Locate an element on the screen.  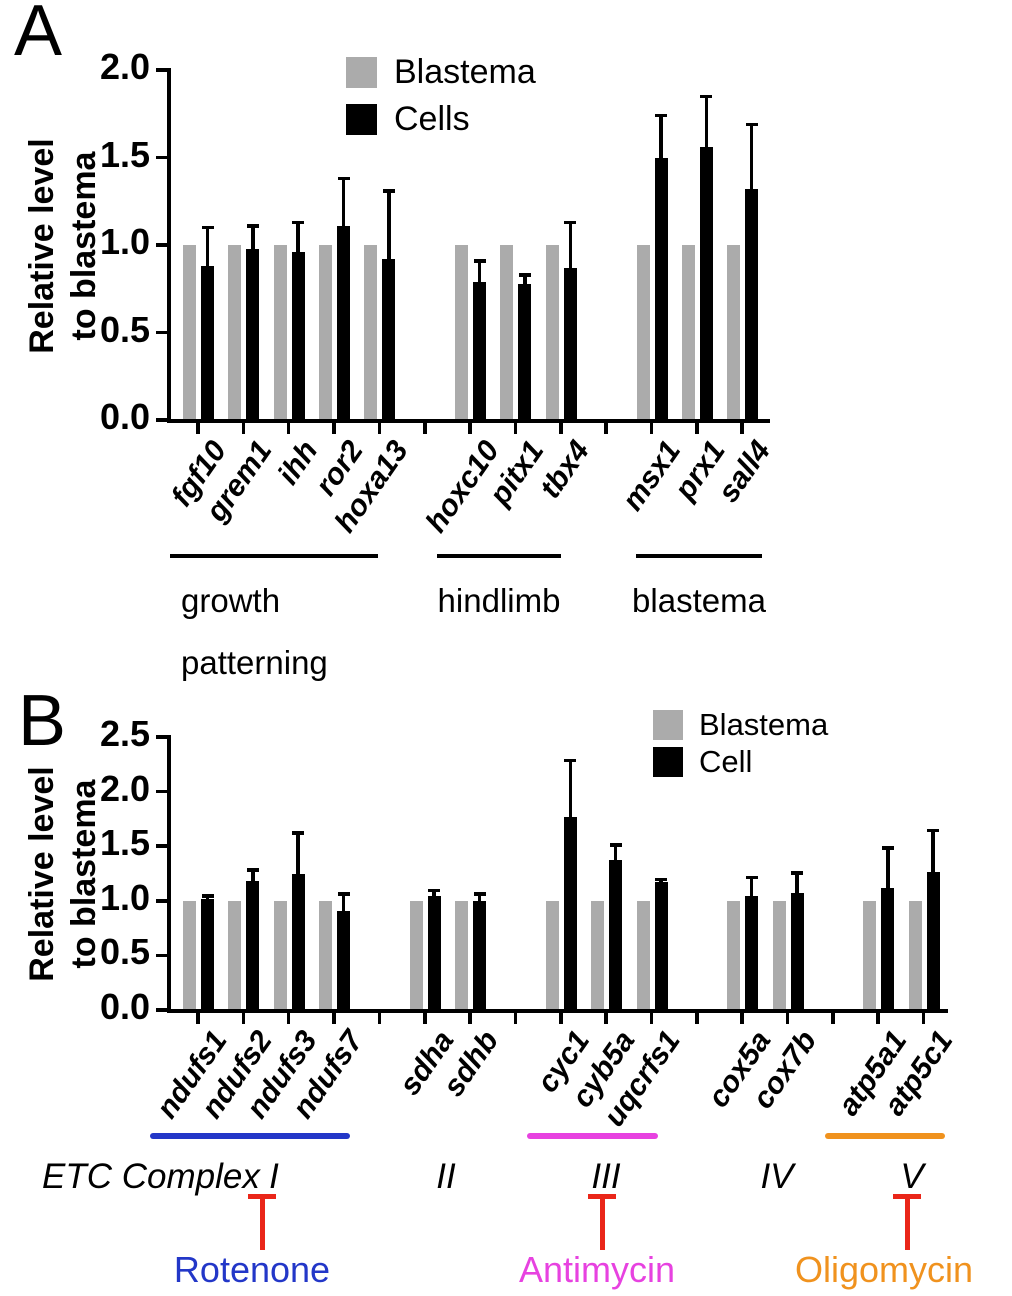
inhibition-tbar-stem-III is located at coordinates (602, 1222).